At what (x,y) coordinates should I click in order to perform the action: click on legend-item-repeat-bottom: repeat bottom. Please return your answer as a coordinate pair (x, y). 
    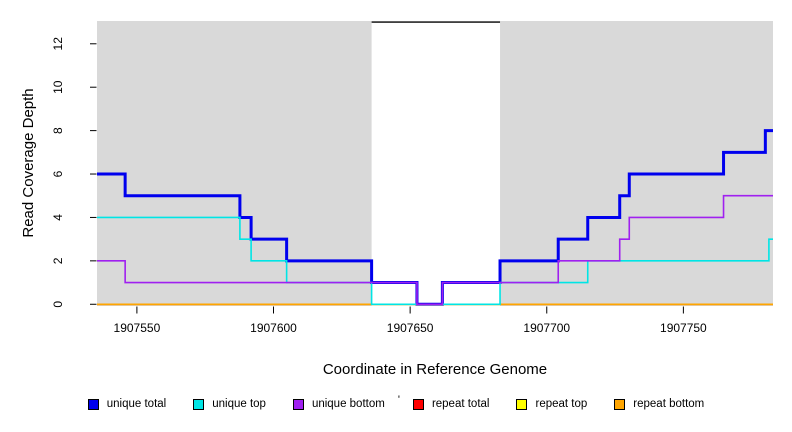
    Looking at the image, I should click on (659, 404).